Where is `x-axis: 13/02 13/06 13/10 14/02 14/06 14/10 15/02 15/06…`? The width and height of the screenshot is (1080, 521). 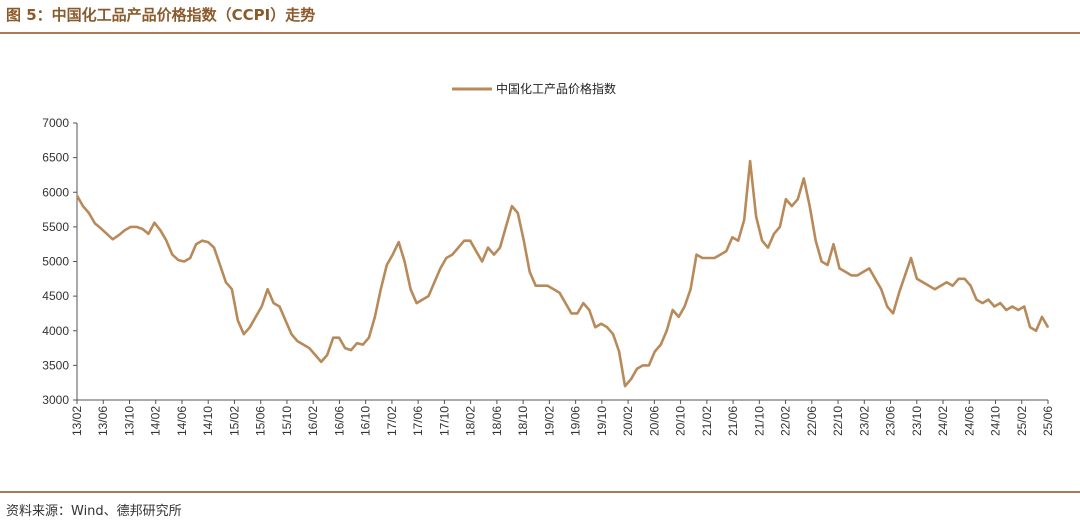
x-axis: 13/02 13/06 13/10 14/02 14/06 14/10 15/02 15/06… is located at coordinates (562, 417).